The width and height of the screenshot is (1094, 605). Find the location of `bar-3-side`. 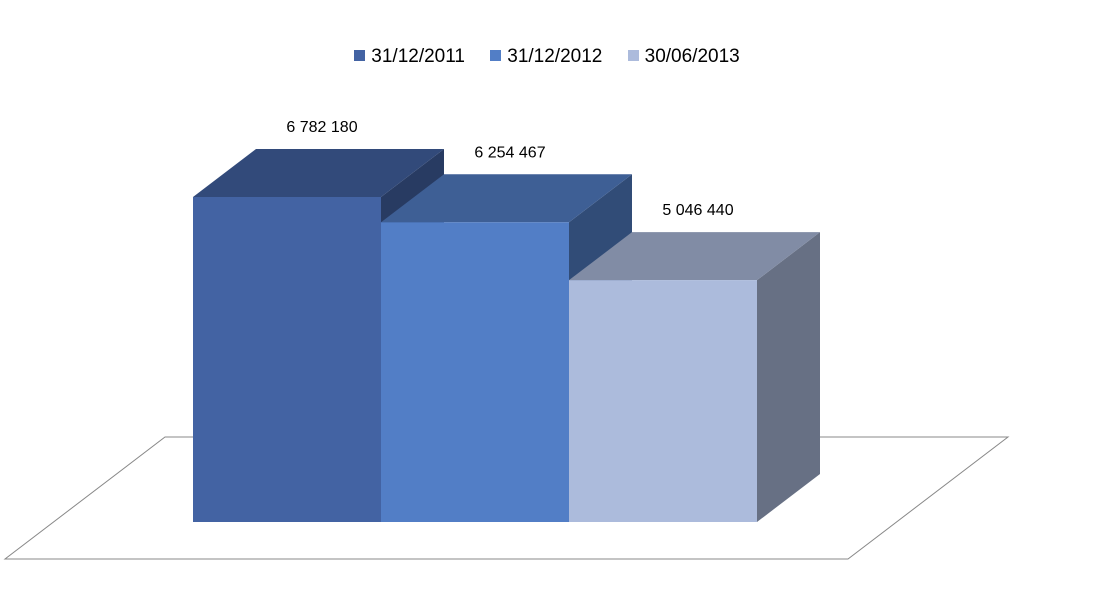

bar-3-side is located at coordinates (788, 377).